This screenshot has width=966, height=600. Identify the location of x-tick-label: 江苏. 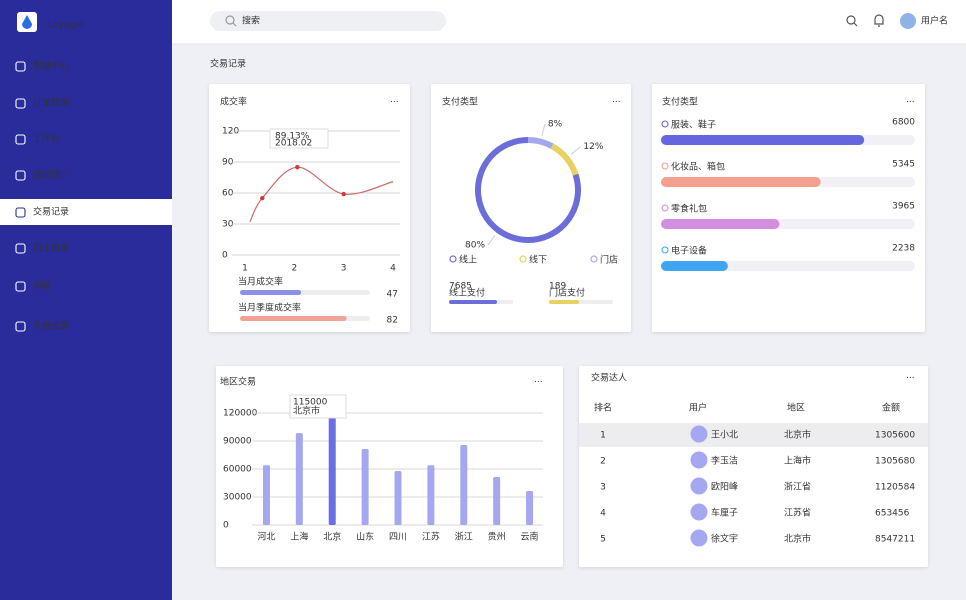
(431, 537).